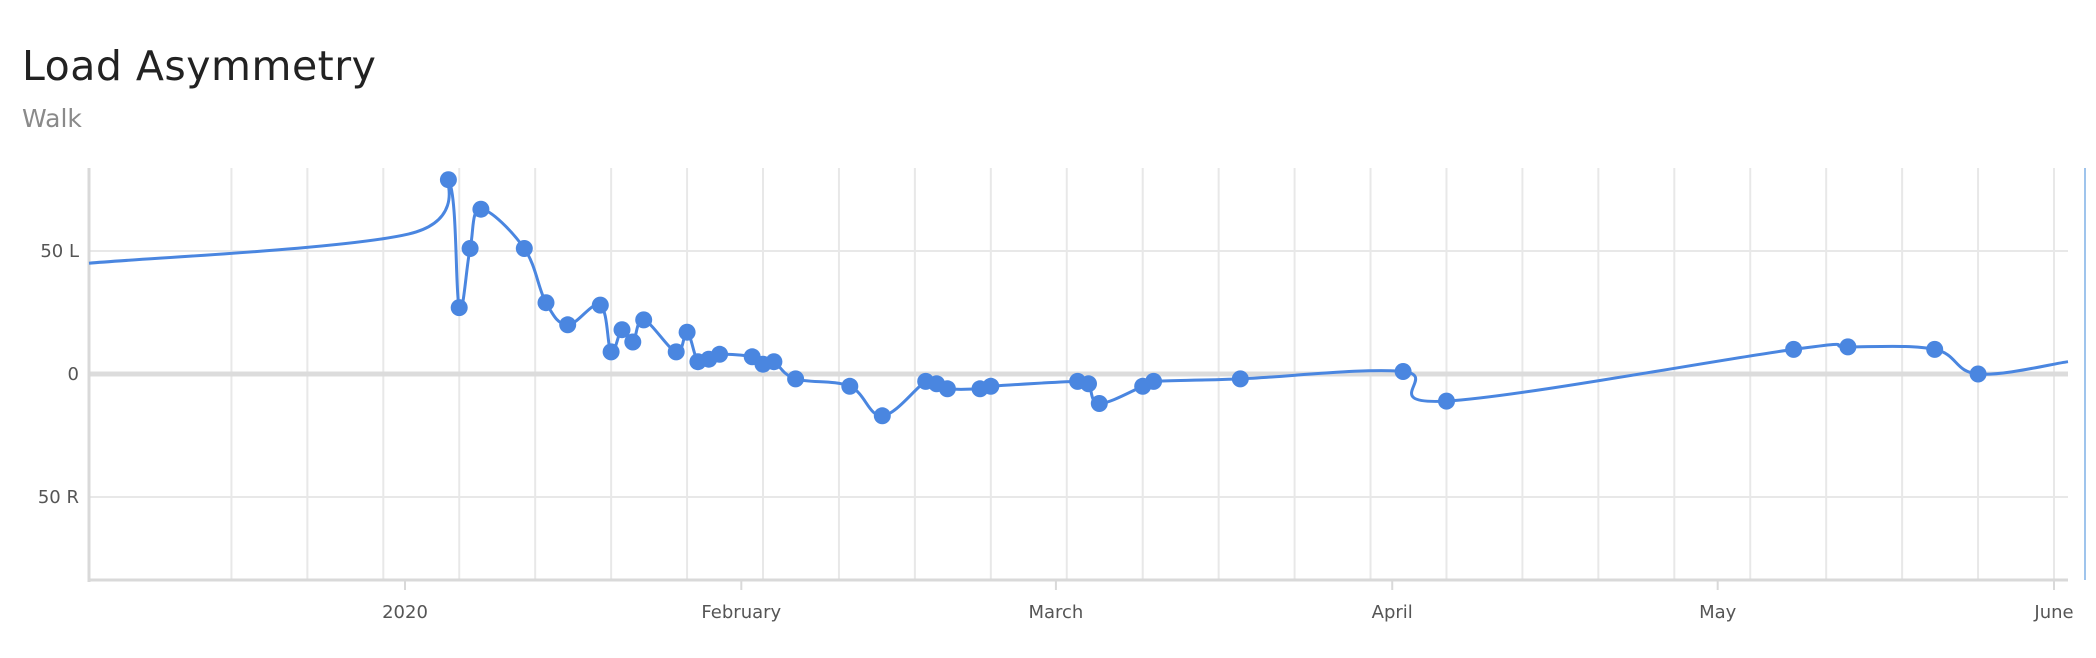  What do you see at coordinates (741, 612) in the screenshot?
I see `x-tick-label: February` at bounding box center [741, 612].